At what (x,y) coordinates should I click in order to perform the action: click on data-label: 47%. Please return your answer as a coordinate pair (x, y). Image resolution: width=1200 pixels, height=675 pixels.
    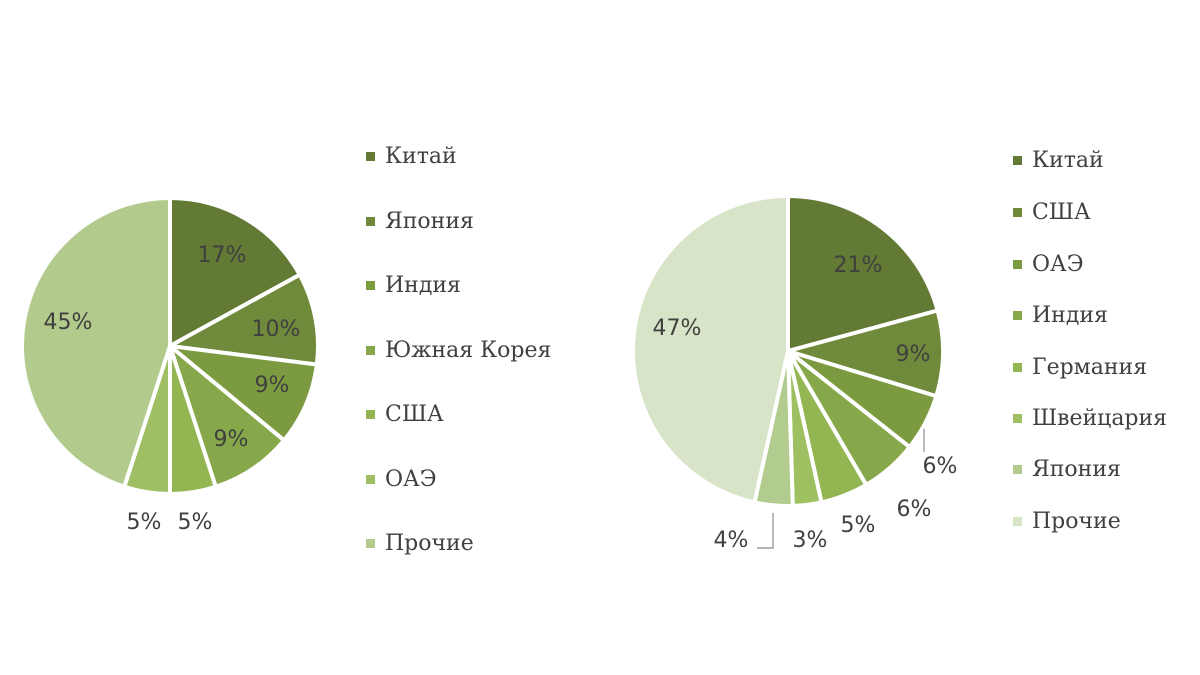
    Looking at the image, I should click on (677, 328).